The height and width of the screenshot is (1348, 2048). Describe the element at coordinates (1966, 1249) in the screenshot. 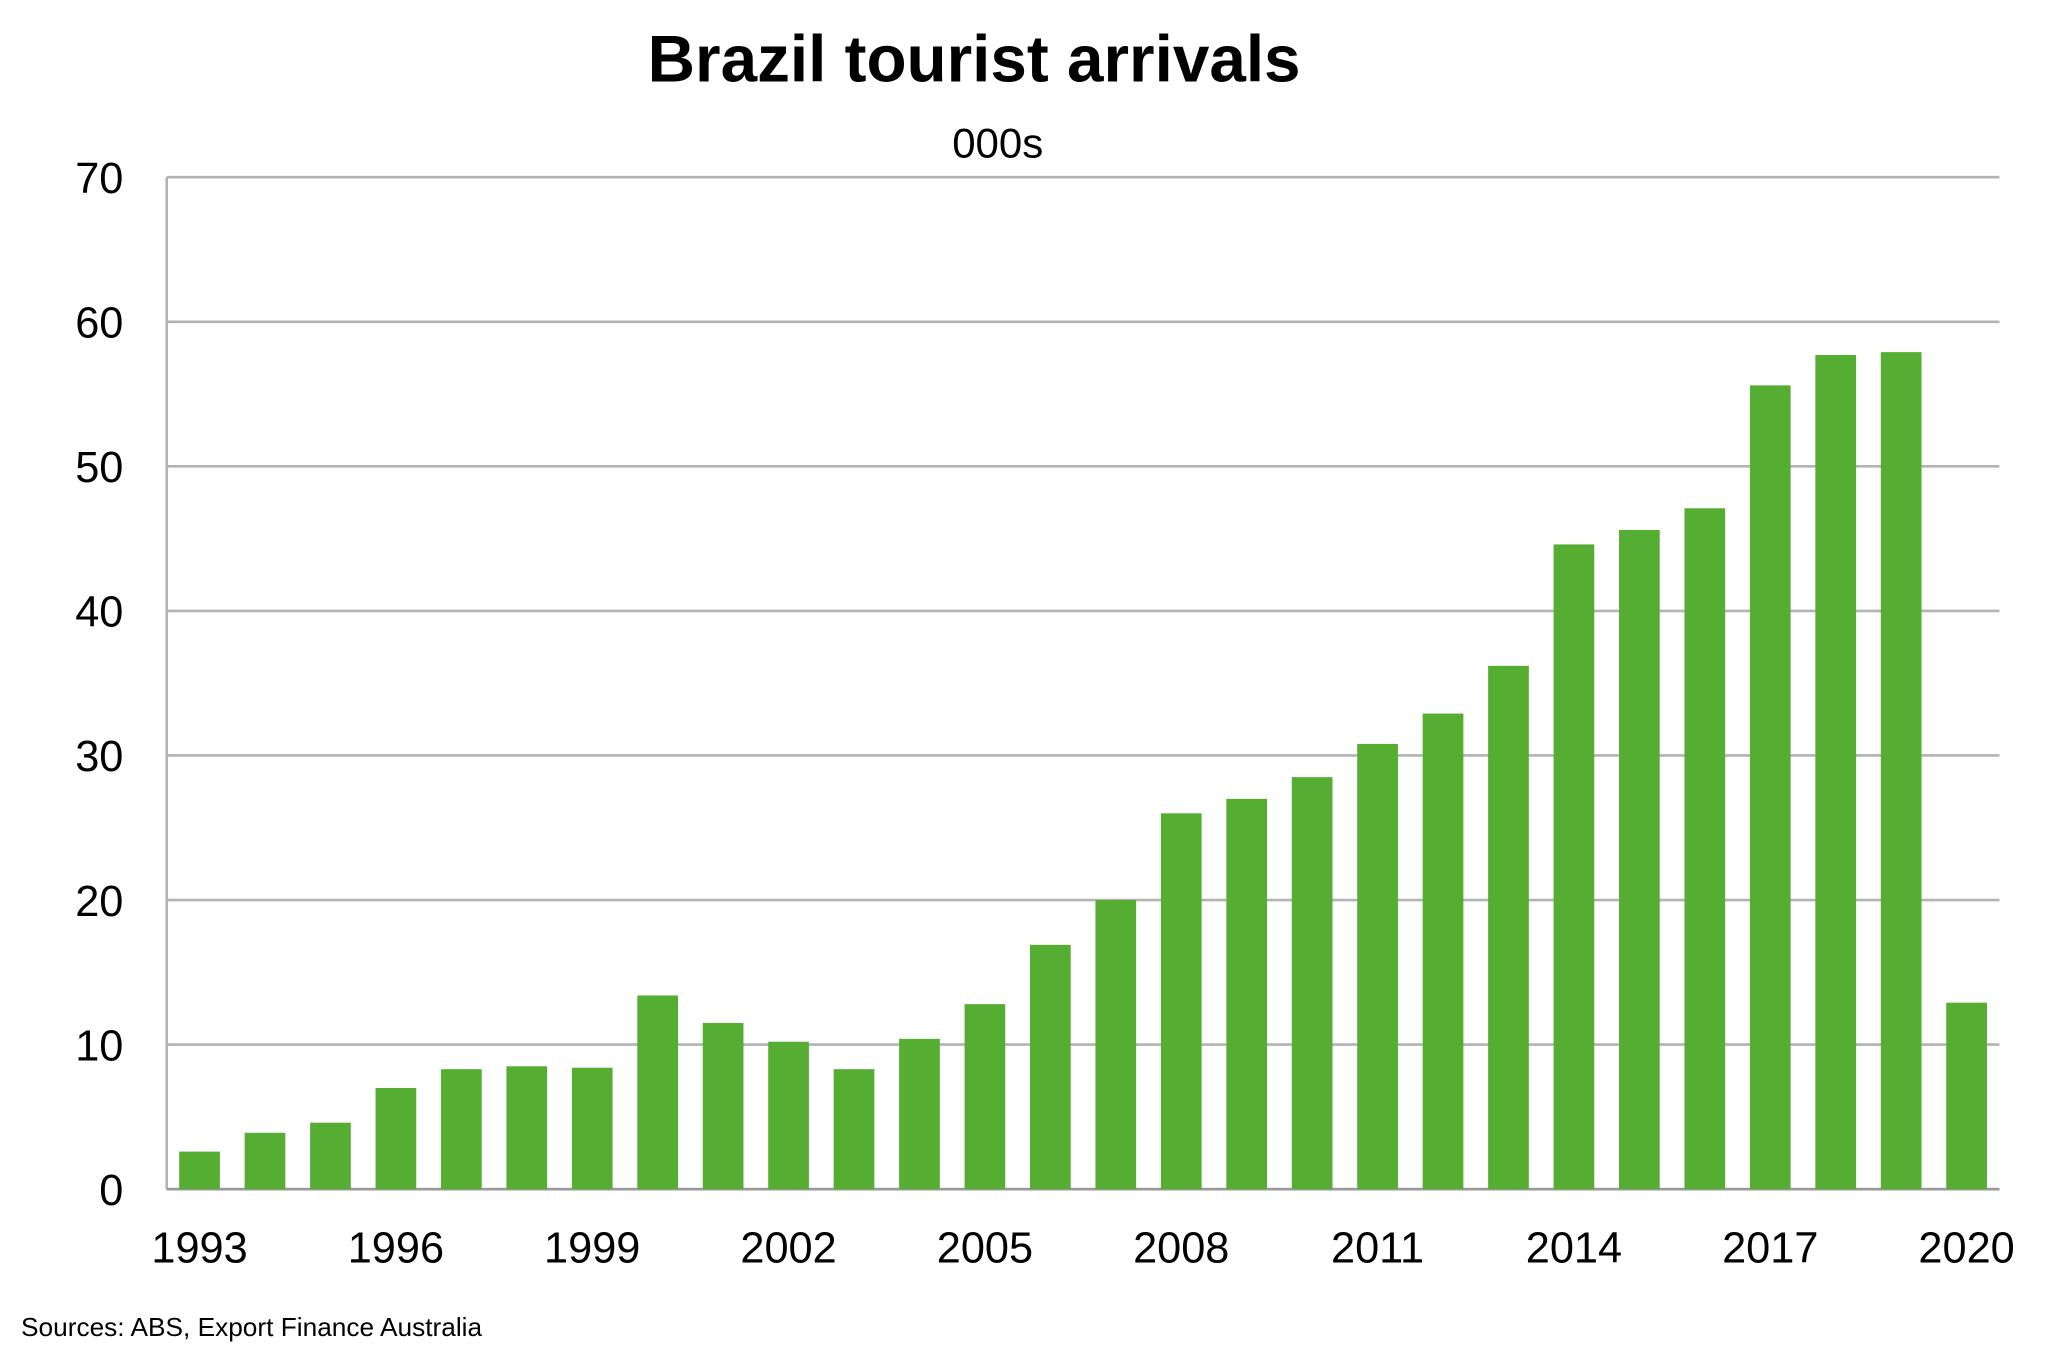

I see `x-tick-label: 2020` at that location.